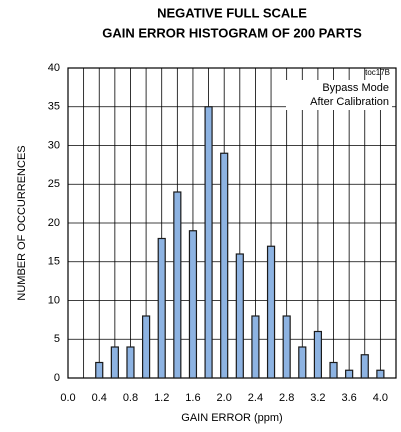 The width and height of the screenshot is (401, 432). What do you see at coordinates (232, 12) in the screenshot?
I see `chart-title: NEGATIVE FULL SCALE` at bounding box center [232, 12].